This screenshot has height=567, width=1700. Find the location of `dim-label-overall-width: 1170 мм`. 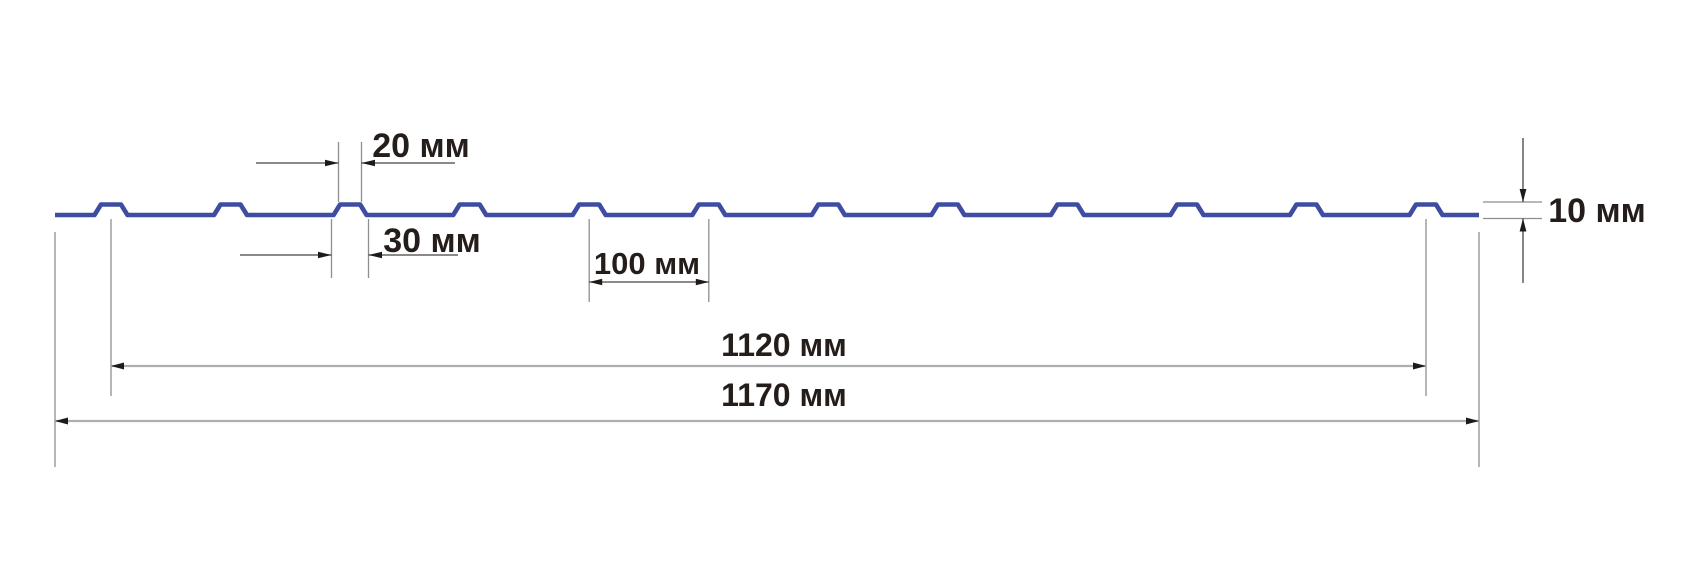

dim-label-overall-width: 1170 мм is located at coordinates (784, 395).